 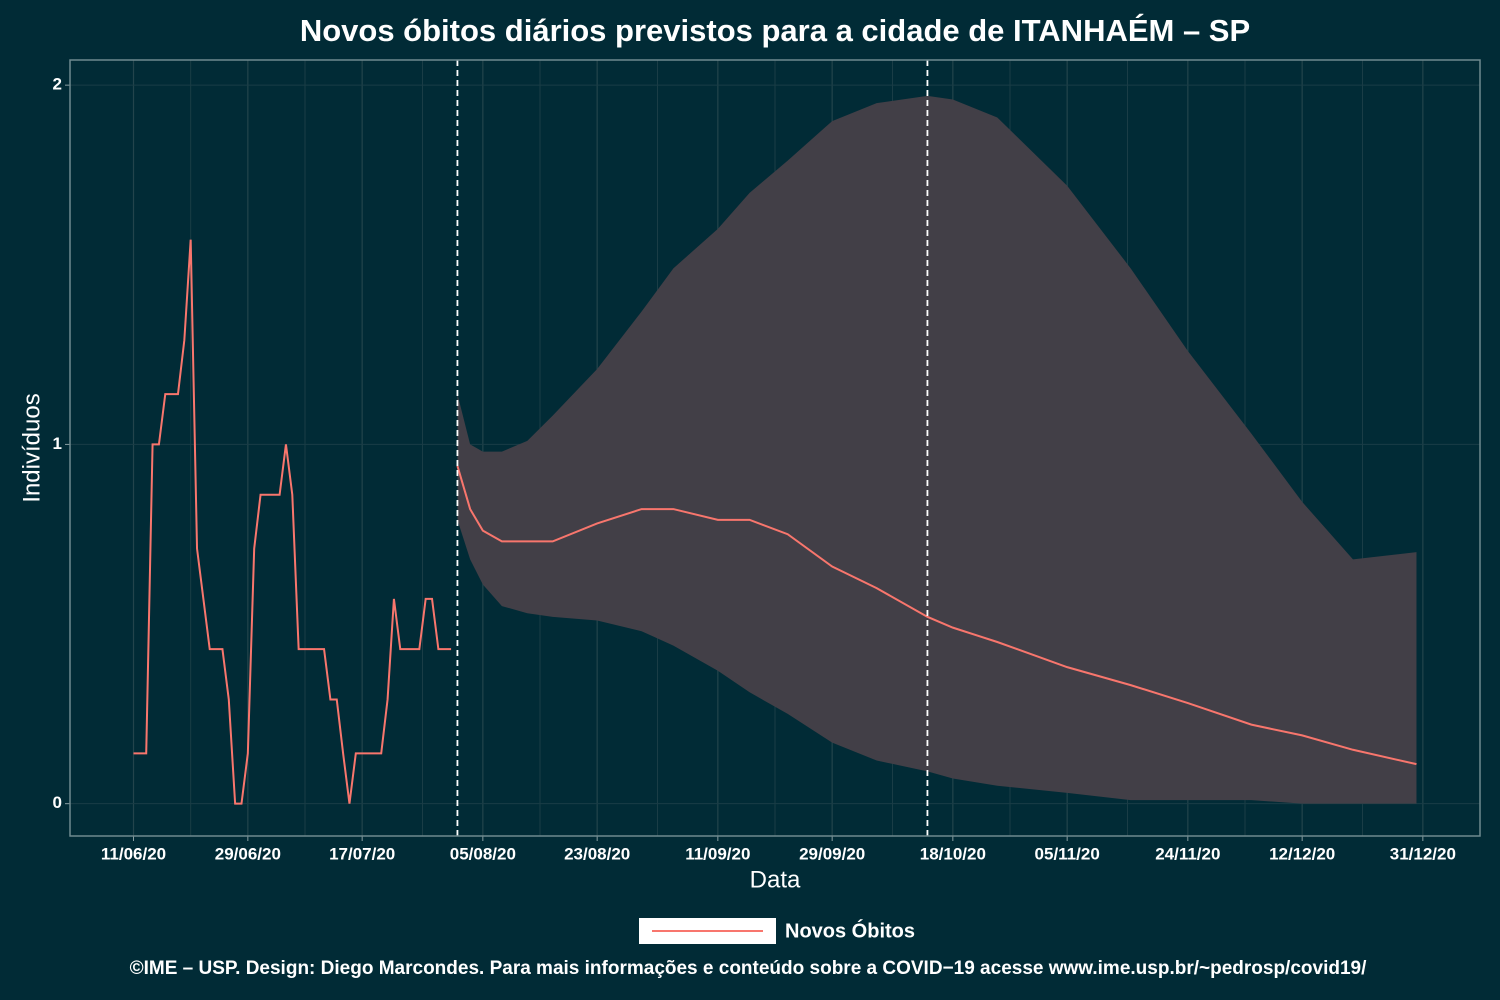 I want to click on y-tick-label: 0, so click(x=57, y=802).